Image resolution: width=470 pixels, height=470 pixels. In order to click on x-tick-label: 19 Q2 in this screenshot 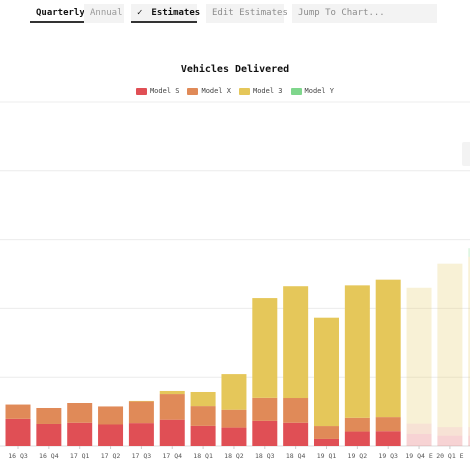, I will do `click(358, 456)`.